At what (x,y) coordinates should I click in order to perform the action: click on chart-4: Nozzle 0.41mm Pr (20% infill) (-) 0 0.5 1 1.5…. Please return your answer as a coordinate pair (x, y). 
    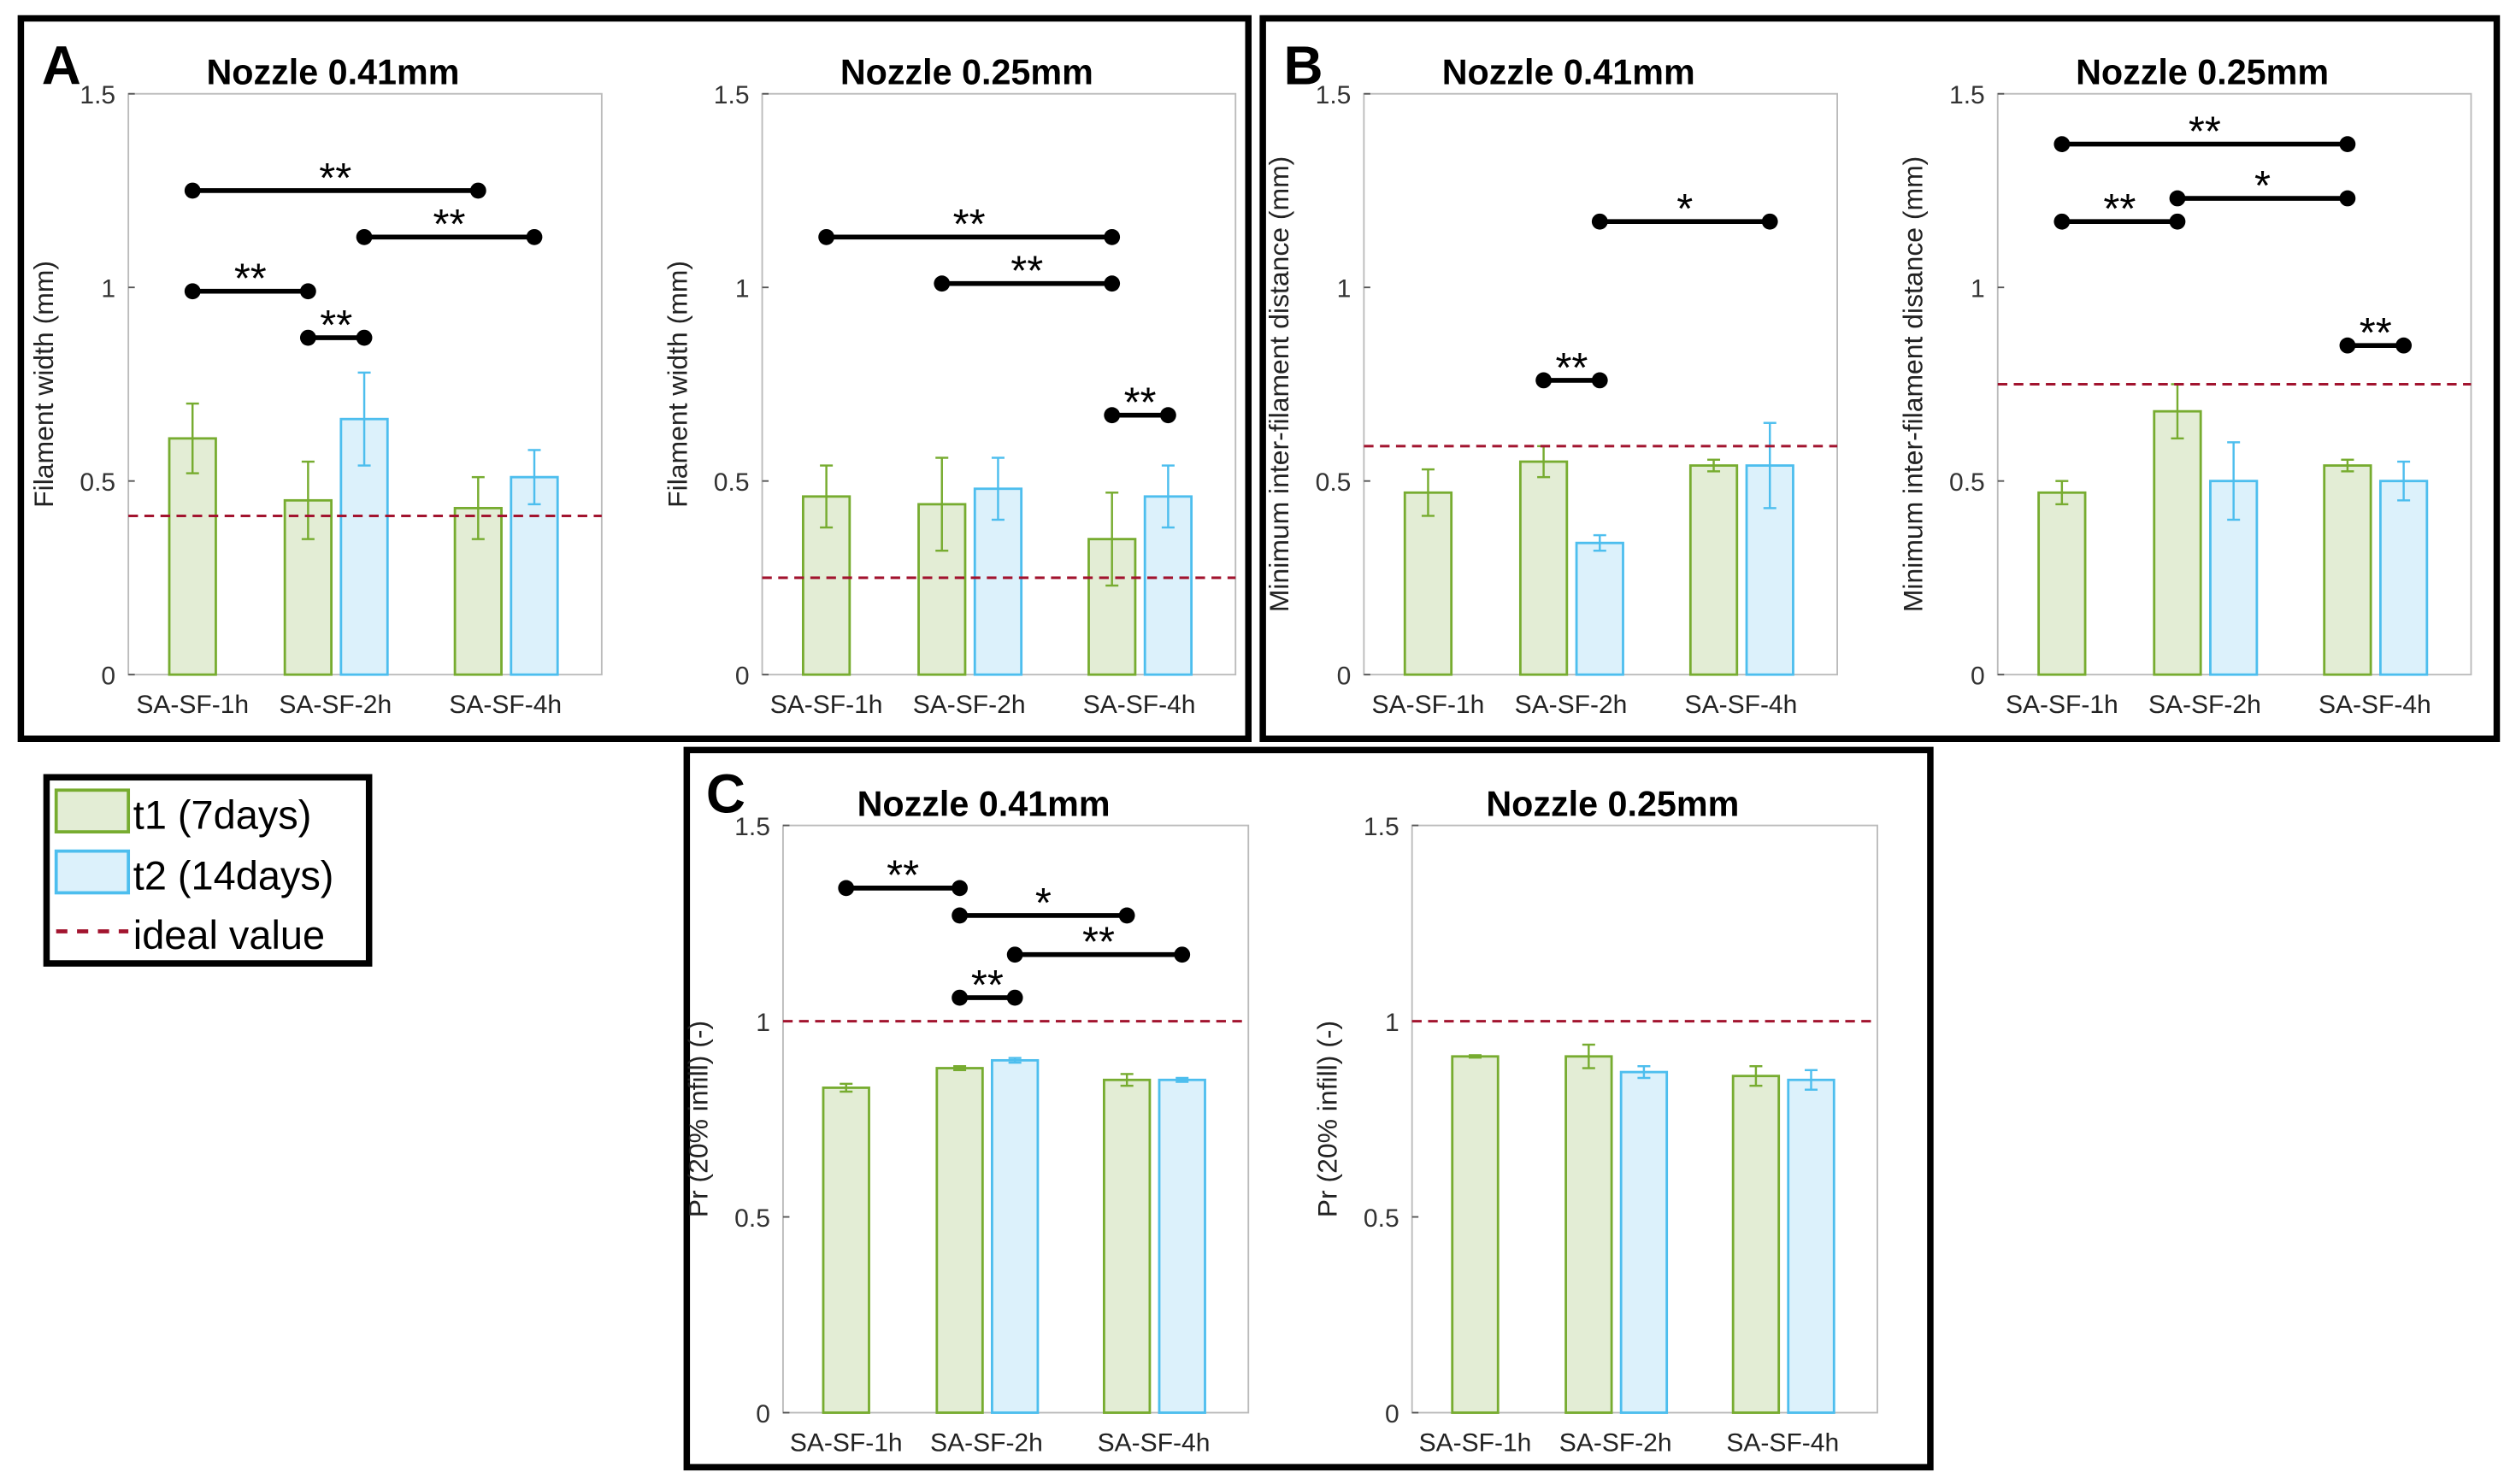
    Looking at the image, I should click on (966, 1121).